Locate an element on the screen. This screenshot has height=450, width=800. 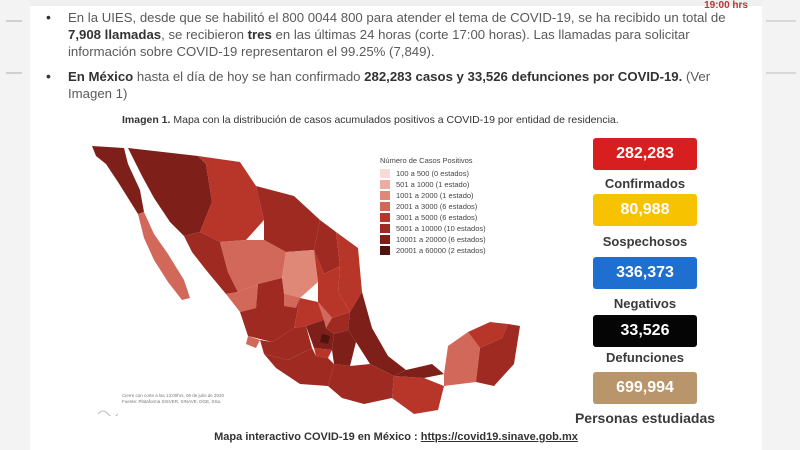
legend-item: 3001 a 5000 (6 estados) is located at coordinates (460, 217).